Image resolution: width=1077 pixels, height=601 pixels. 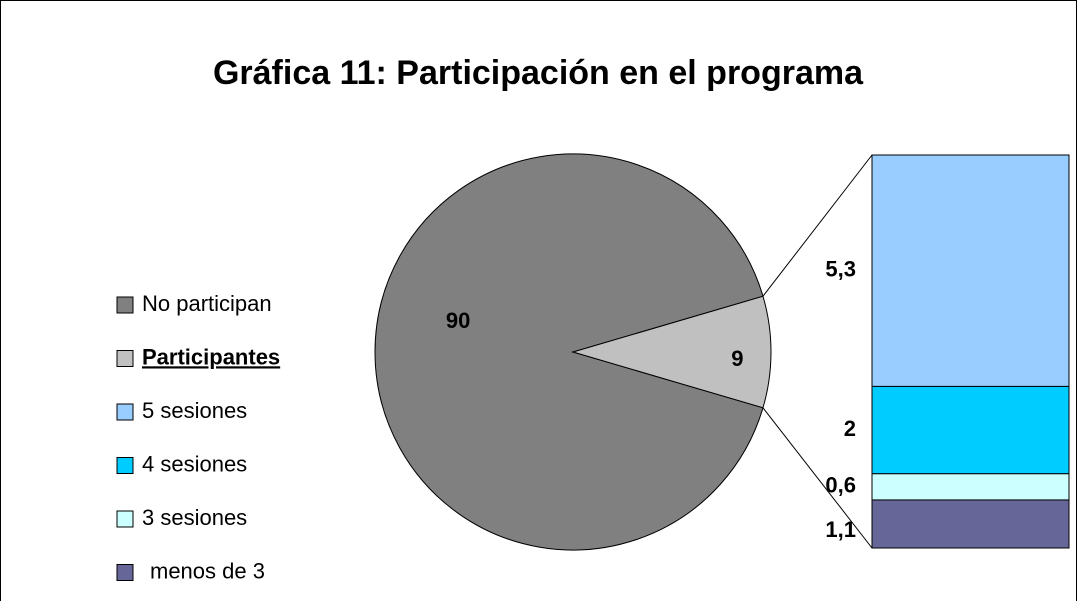 I want to click on breakdown-label: 2, so click(x=850, y=428).